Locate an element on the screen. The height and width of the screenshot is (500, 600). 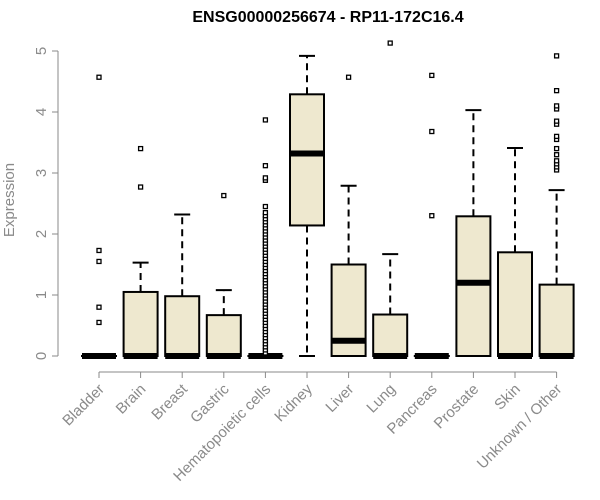
y-tick-label: 4 is located at coordinates (41, 112).